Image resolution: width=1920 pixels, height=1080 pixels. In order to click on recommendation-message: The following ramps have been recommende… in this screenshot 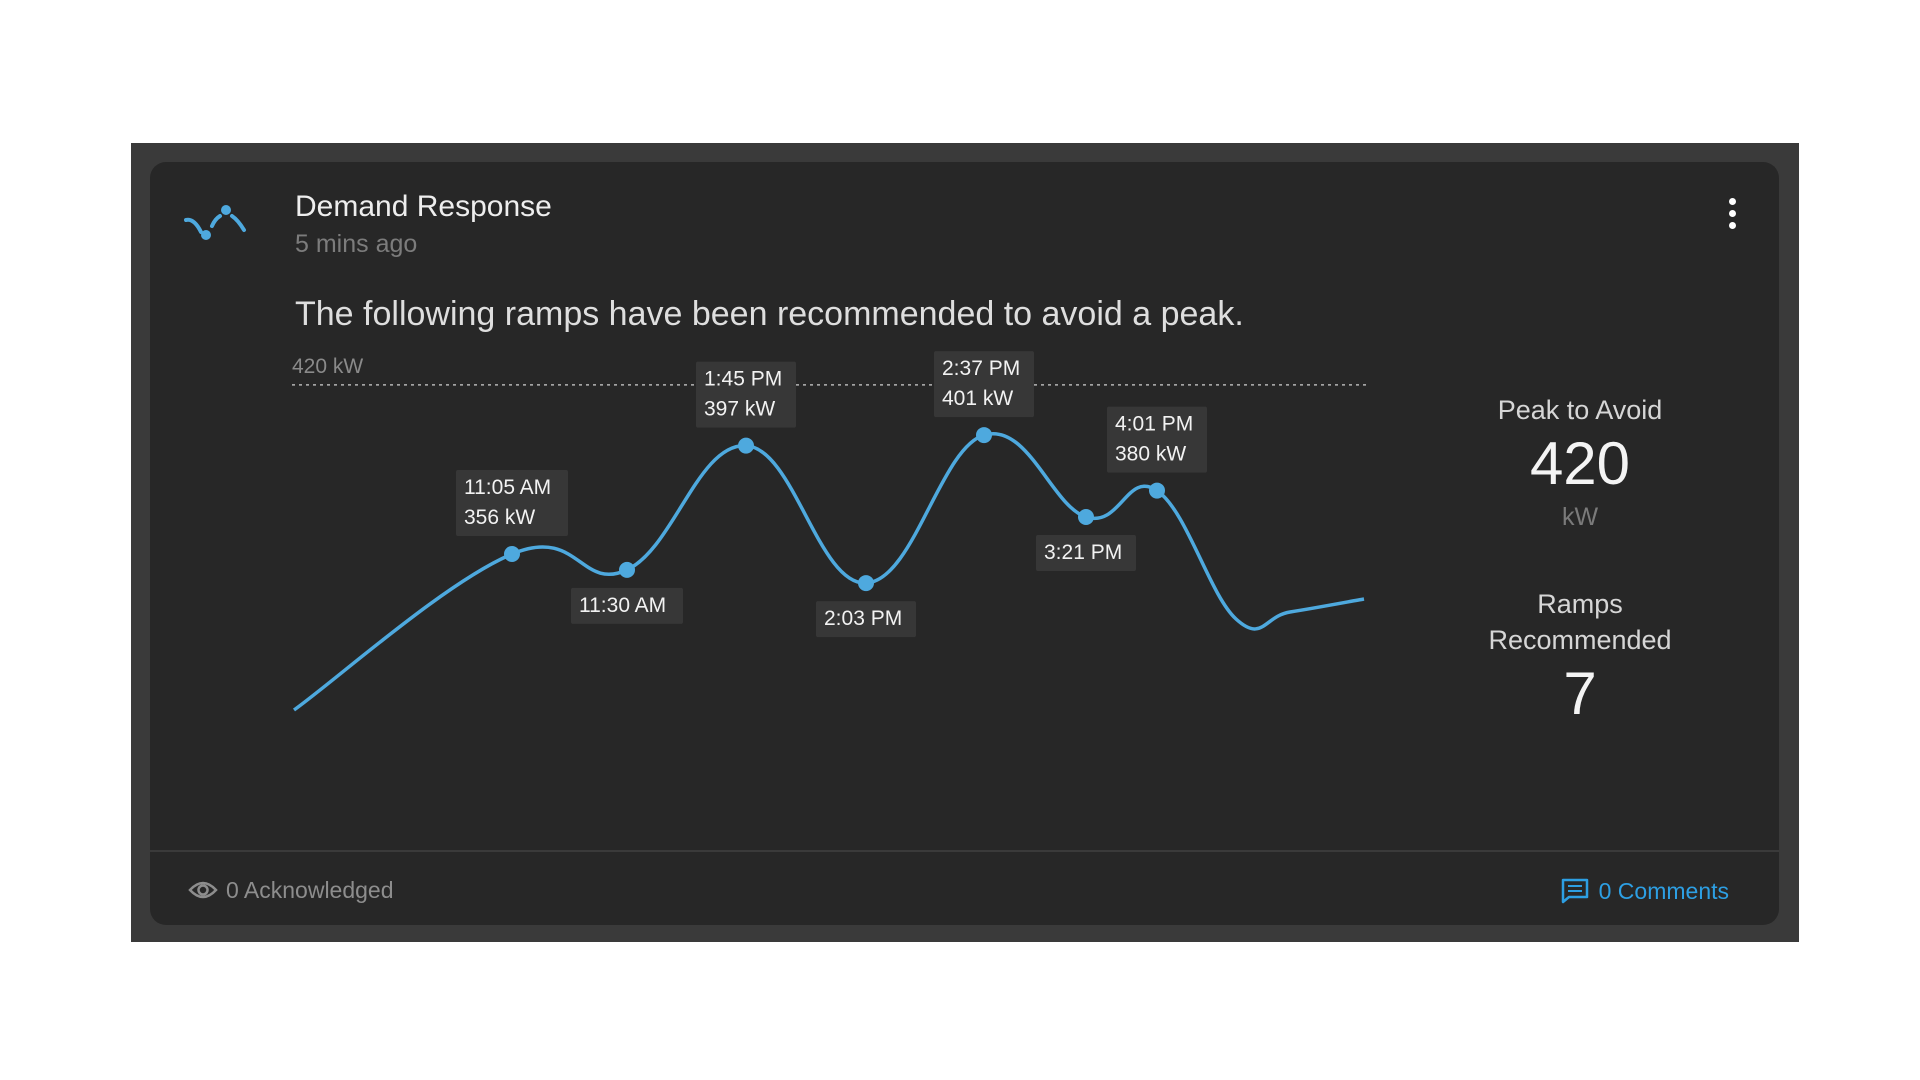, I will do `click(769, 314)`.